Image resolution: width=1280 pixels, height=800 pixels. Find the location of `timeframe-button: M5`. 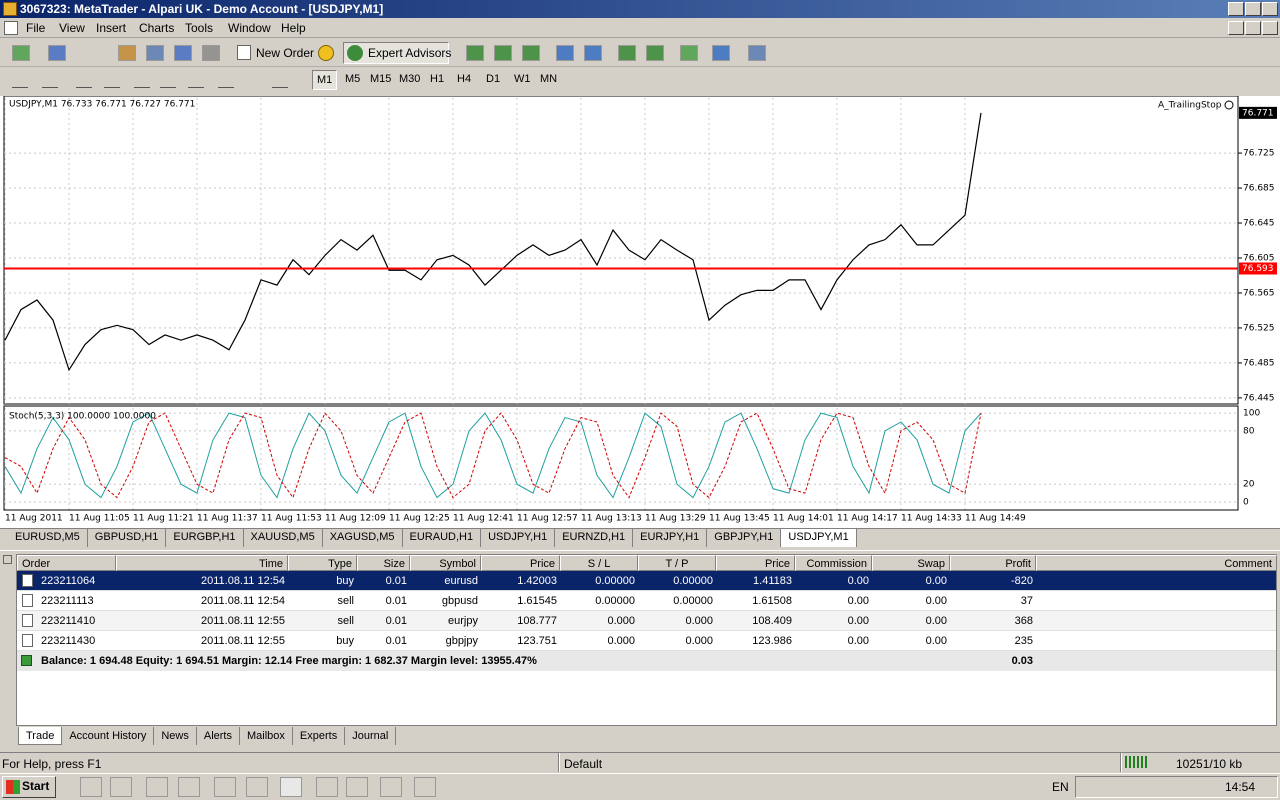

timeframe-button: M5 is located at coordinates (353, 79).